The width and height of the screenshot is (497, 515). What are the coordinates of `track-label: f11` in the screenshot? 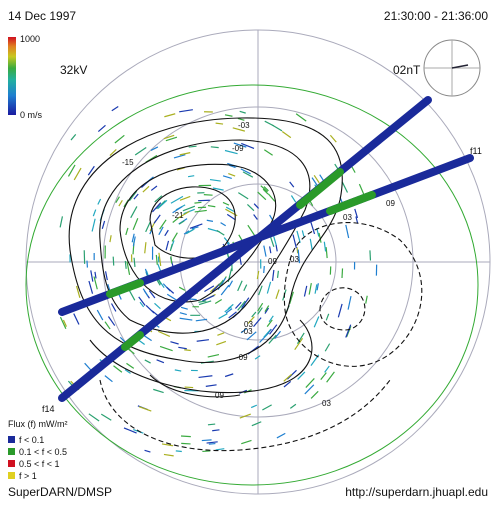 It's located at (476, 151).